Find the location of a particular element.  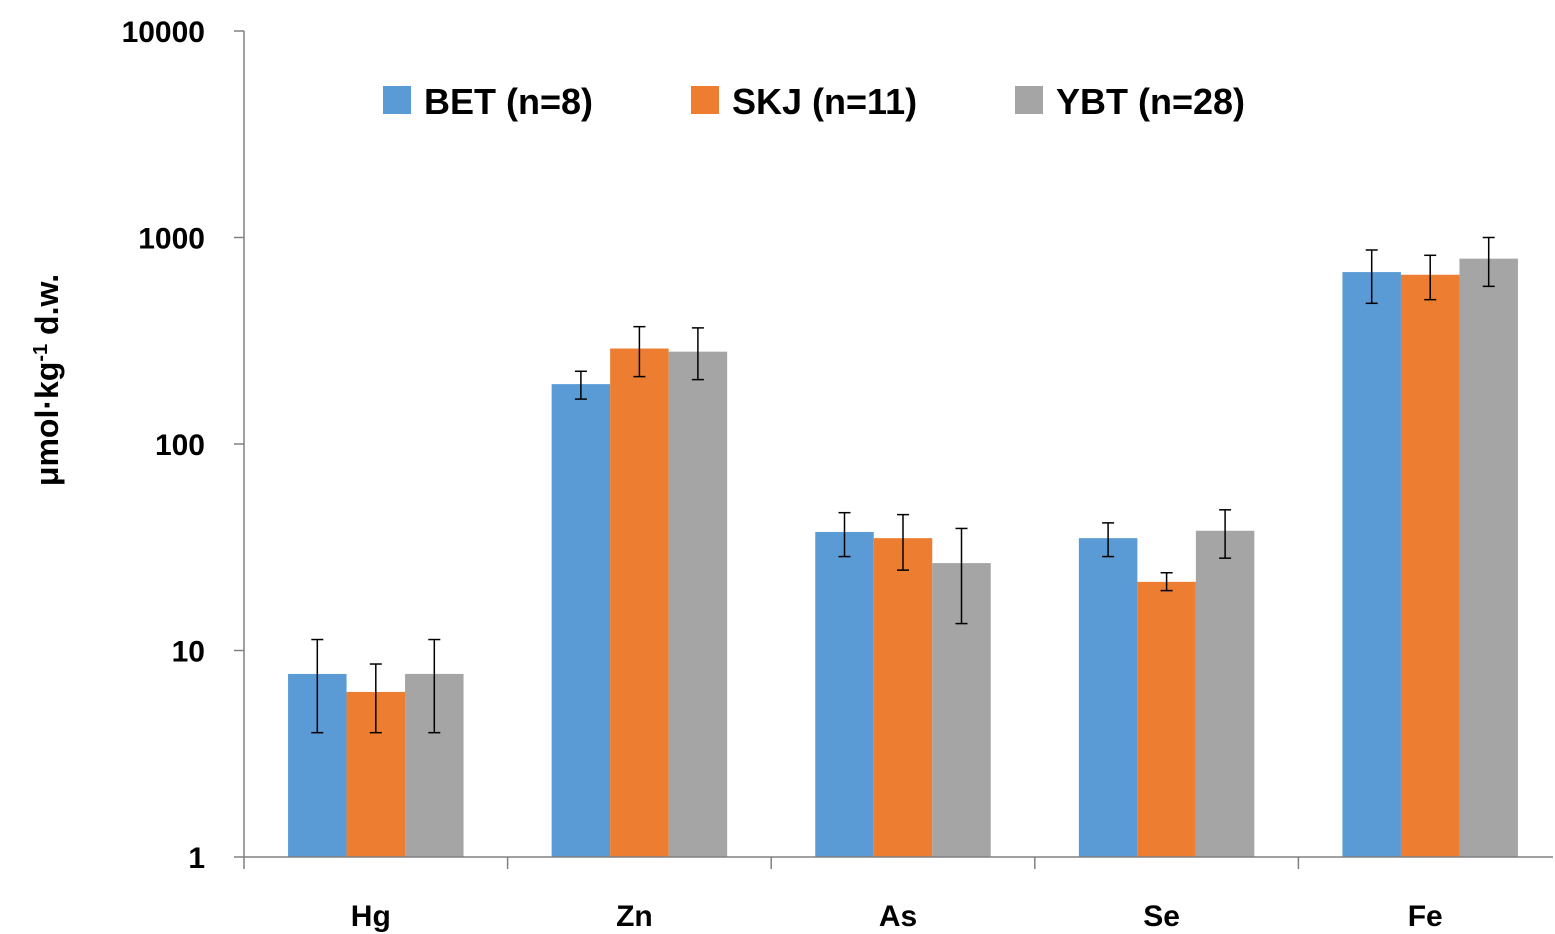

x-tick-label: Se is located at coordinates (1161, 916).